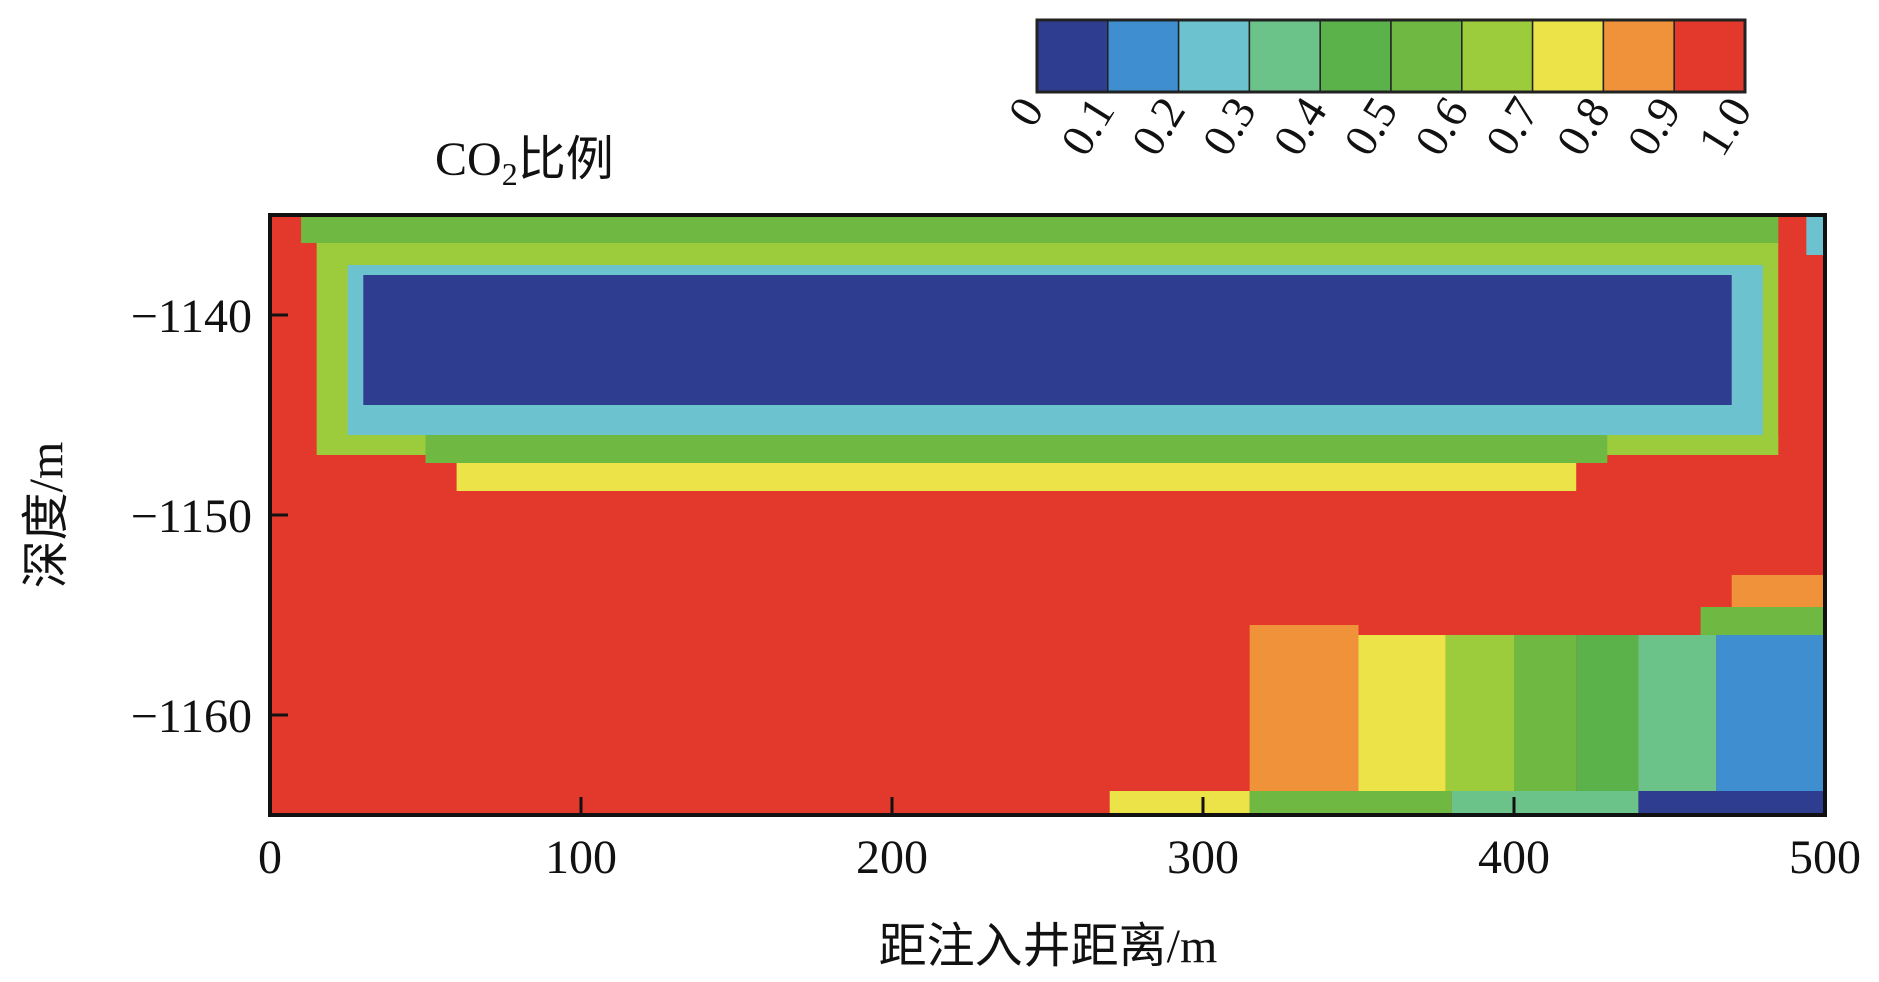 This screenshot has width=1879, height=982. What do you see at coordinates (191, 716) in the screenshot?
I see `y-tick-label: −1160` at bounding box center [191, 716].